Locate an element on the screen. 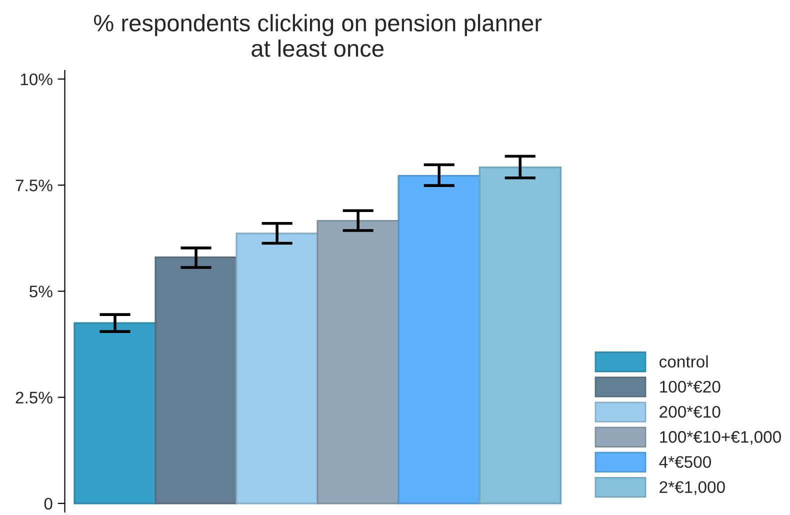 This screenshot has height=515, width=790. y-tick-label: 0 is located at coordinates (48, 504).